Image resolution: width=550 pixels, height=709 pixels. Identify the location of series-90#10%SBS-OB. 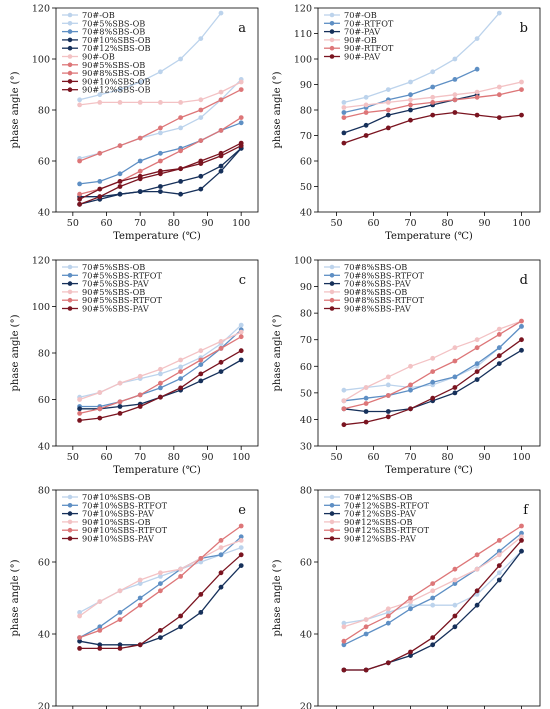
(160, 578).